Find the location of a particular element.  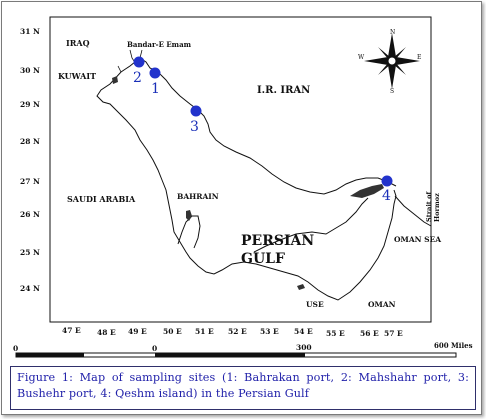

compass-e: E is located at coordinates (419, 57).